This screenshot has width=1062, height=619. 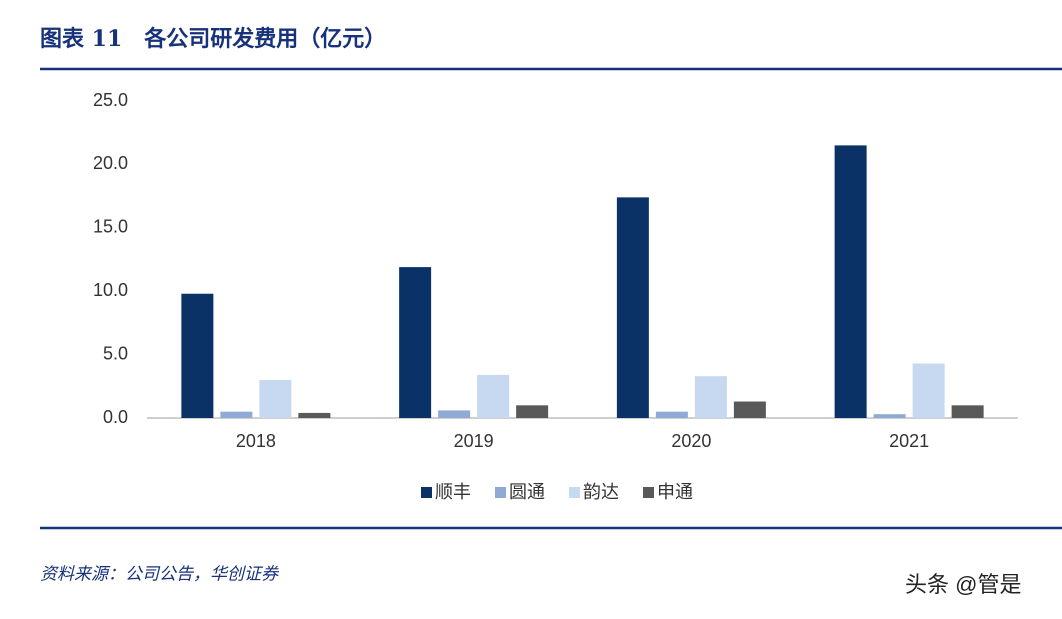 I want to click on y-tick-label: 10.0, so click(x=110, y=290).